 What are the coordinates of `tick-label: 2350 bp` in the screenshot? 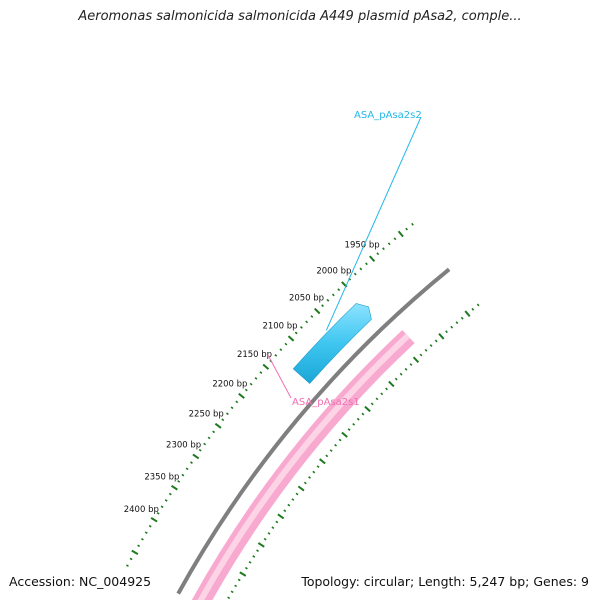 It's located at (161, 478).